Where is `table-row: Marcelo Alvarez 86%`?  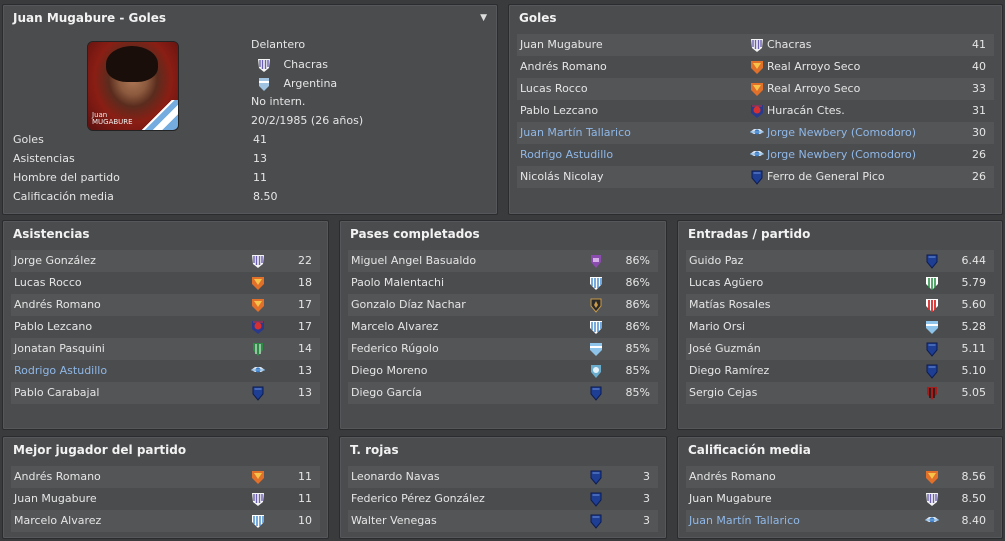
table-row: Marcelo Alvarez 86% is located at coordinates (503, 327).